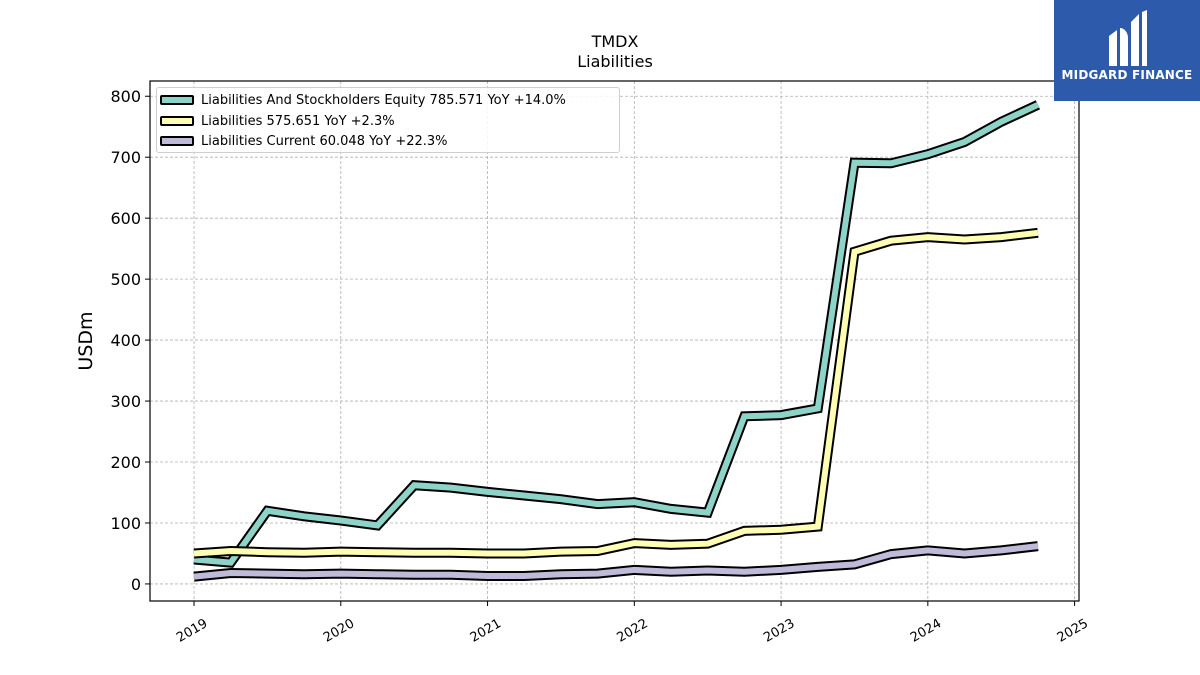 This screenshot has width=1200, height=675. I want to click on y-tick-label: 100, so click(125, 523).